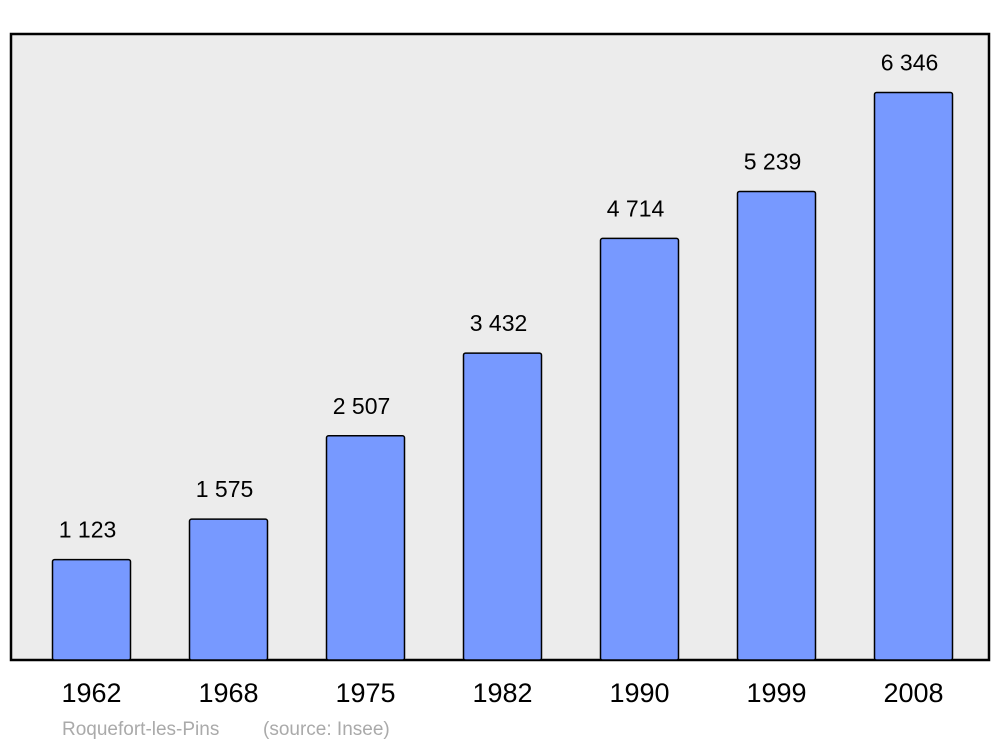  I want to click on value-label: 6 346, so click(910, 63).